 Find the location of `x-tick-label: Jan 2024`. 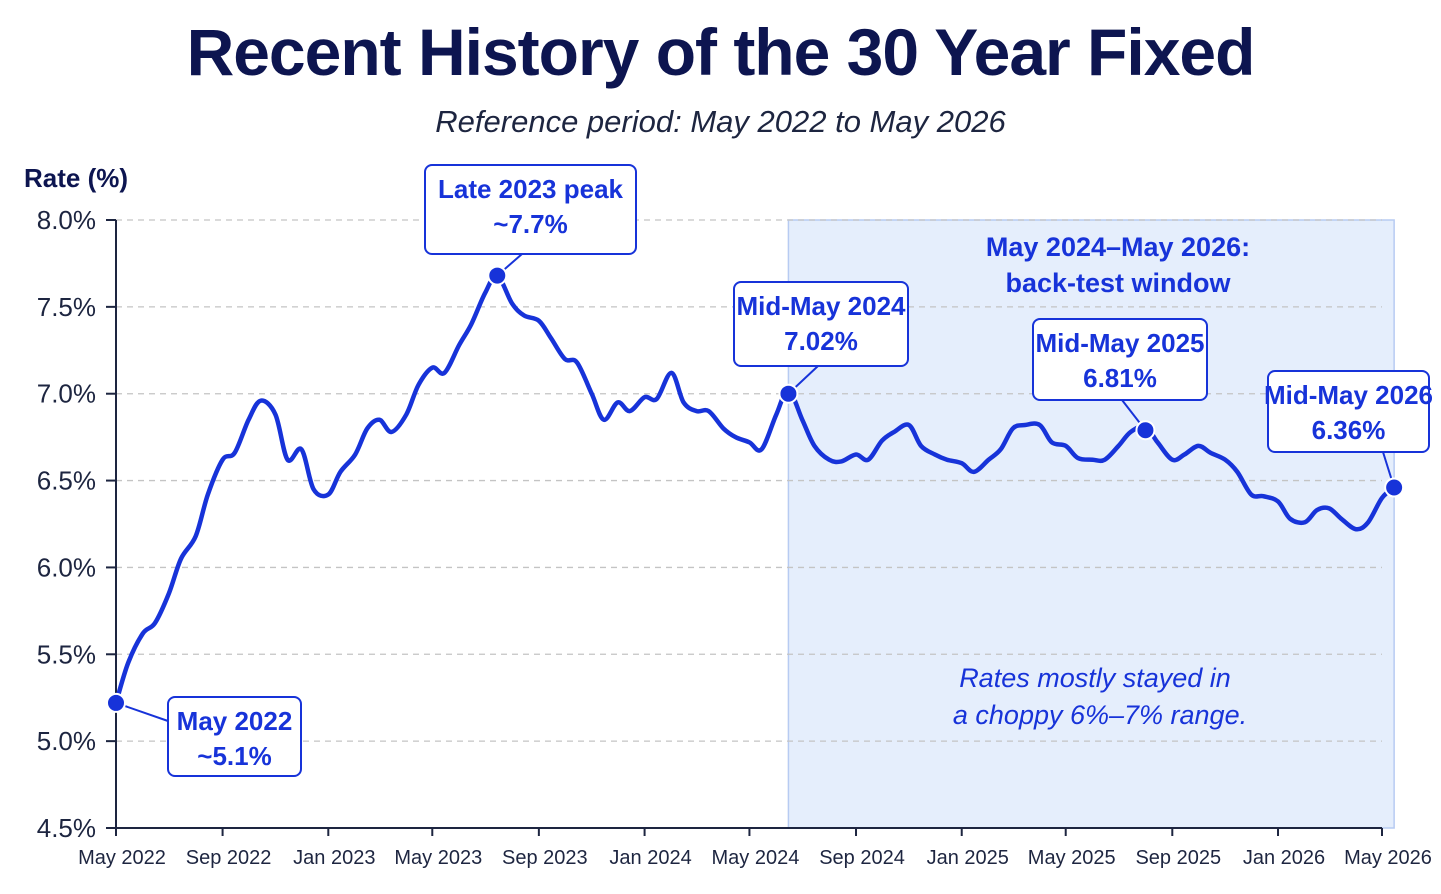

x-tick-label: Jan 2024 is located at coordinates (650, 858).